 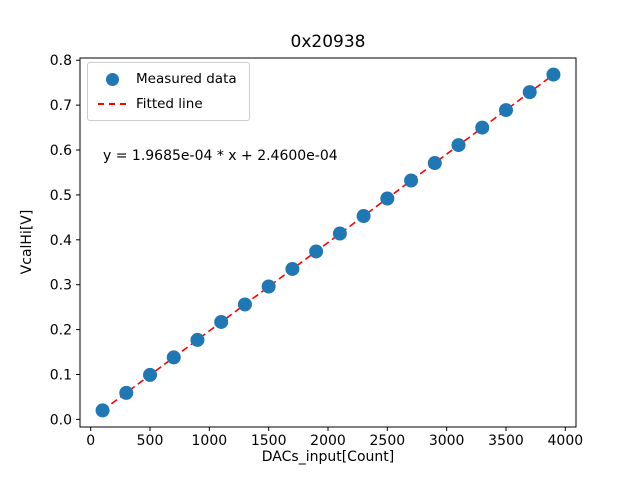 I want to click on fitted-line-marker-icon, so click(x=112, y=104).